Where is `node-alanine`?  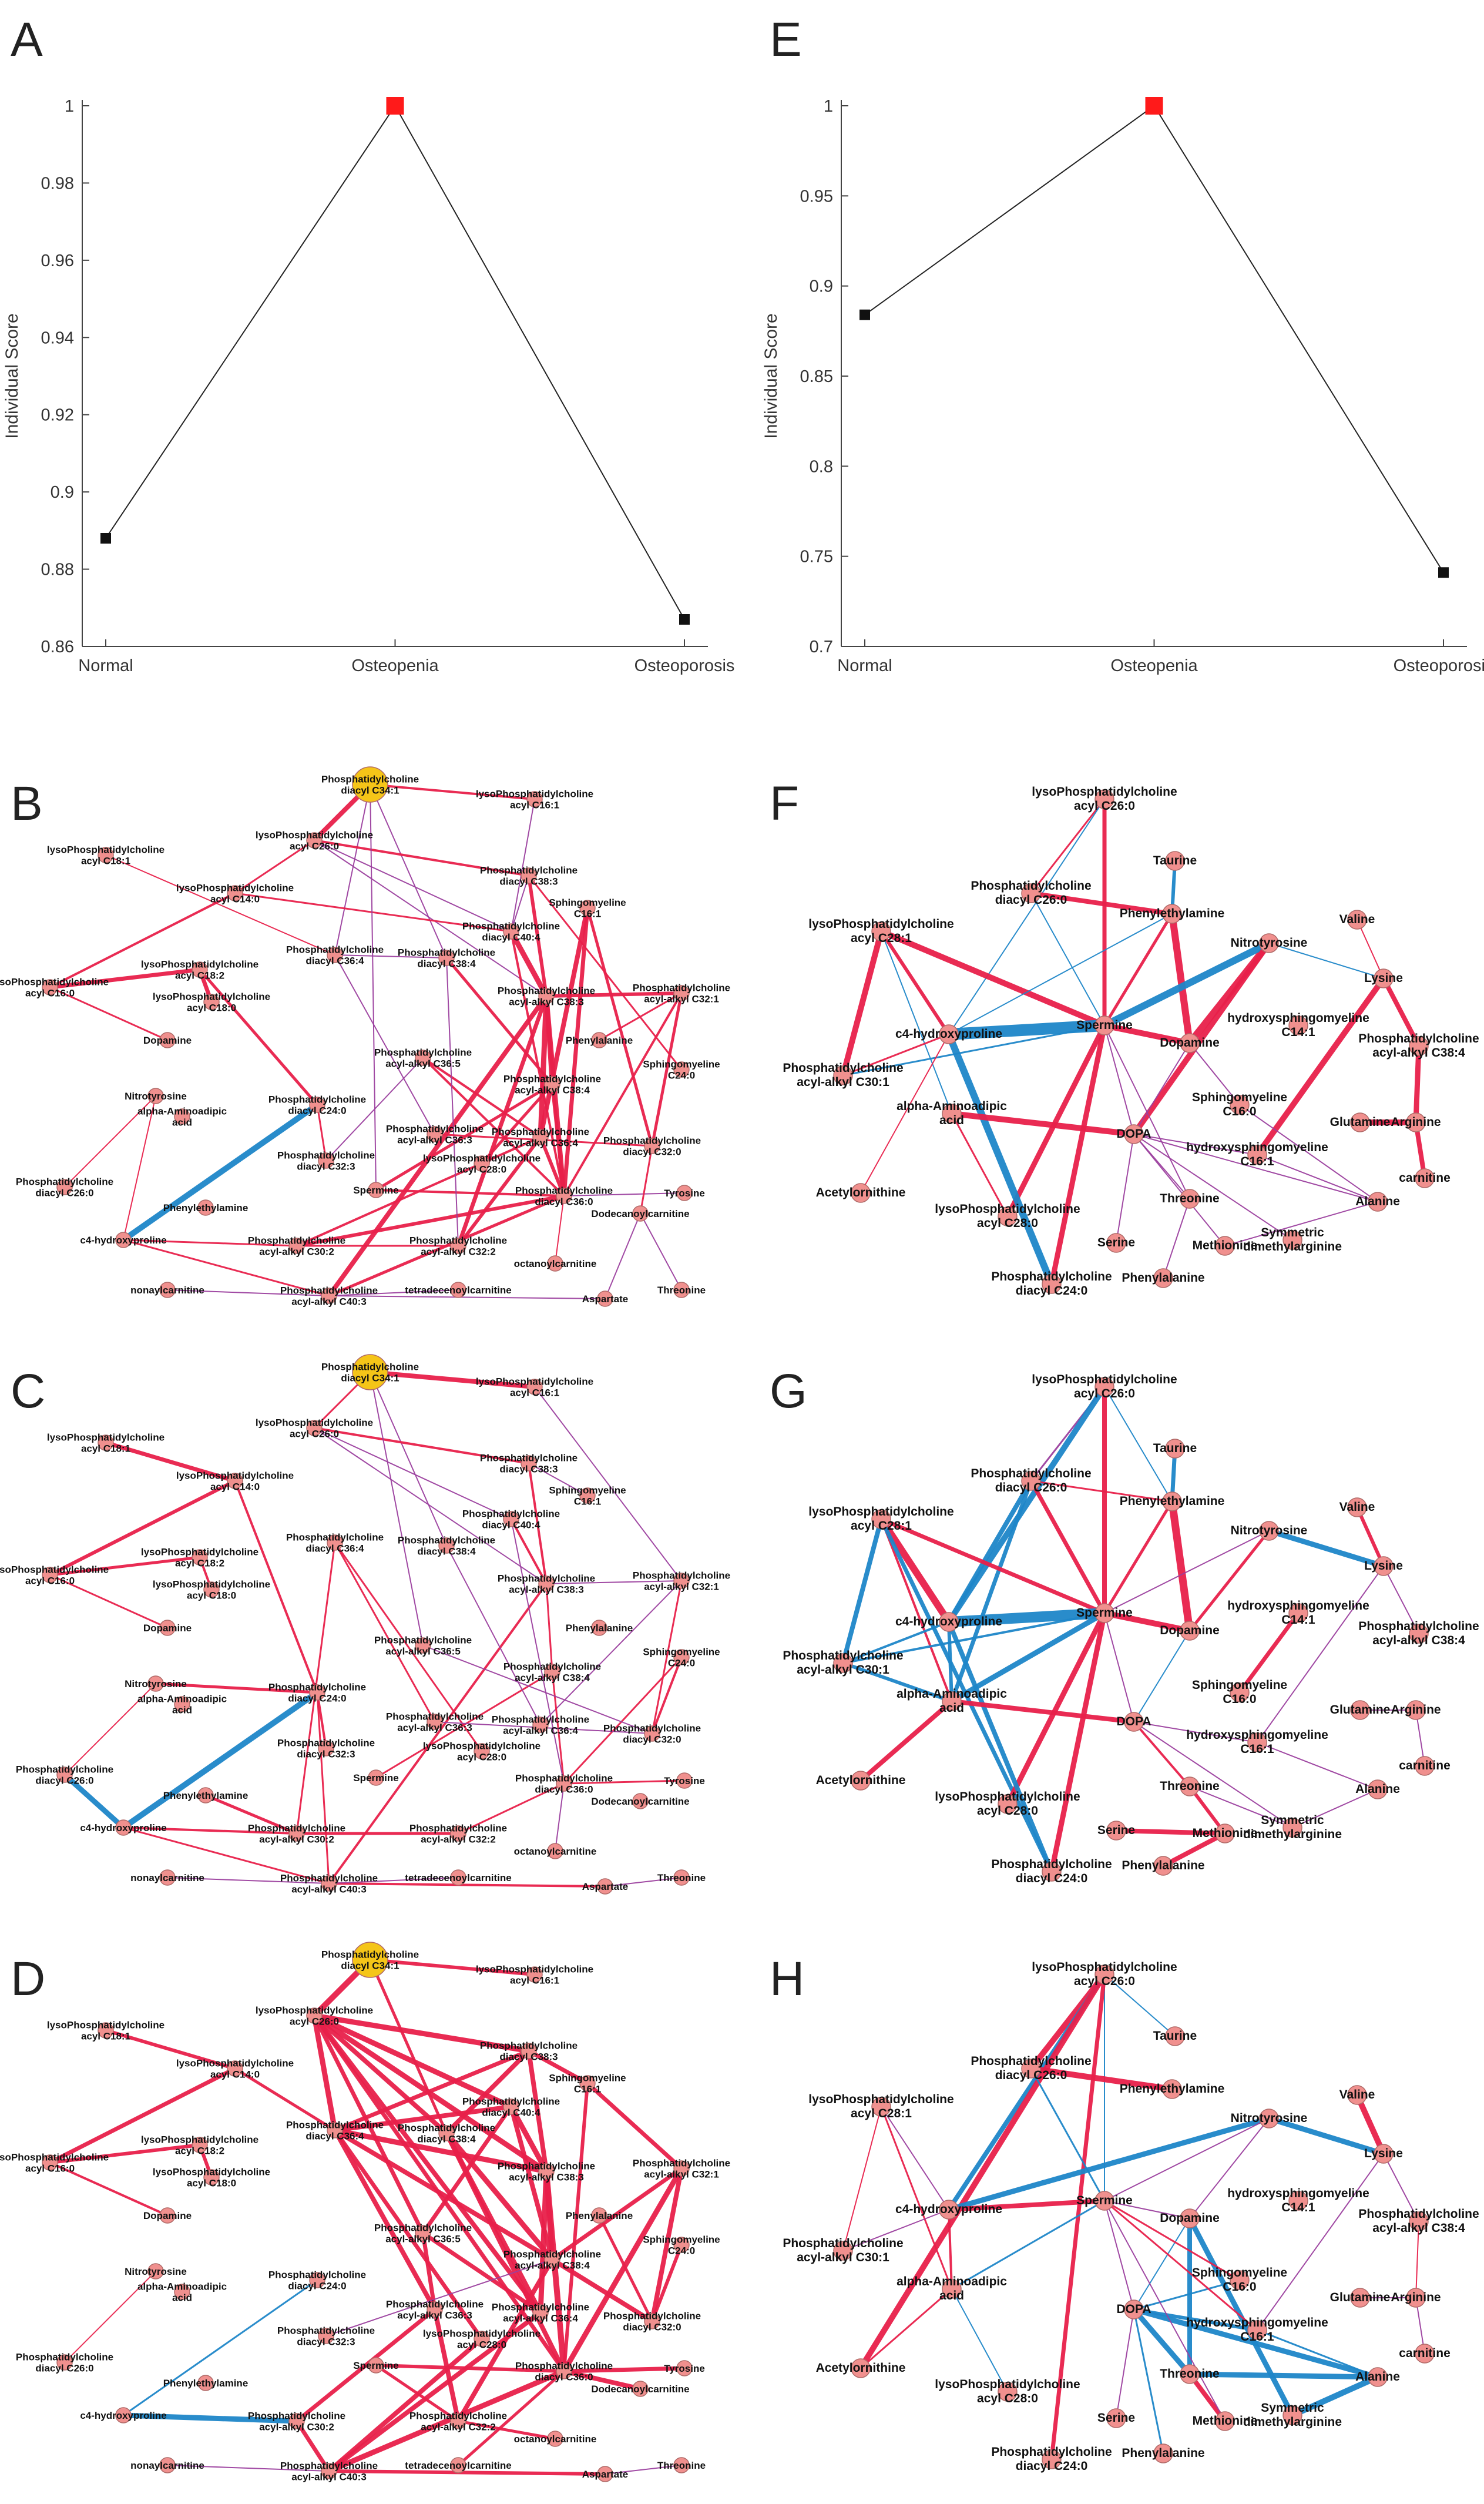
node-alanine is located at coordinates (1378, 2377).